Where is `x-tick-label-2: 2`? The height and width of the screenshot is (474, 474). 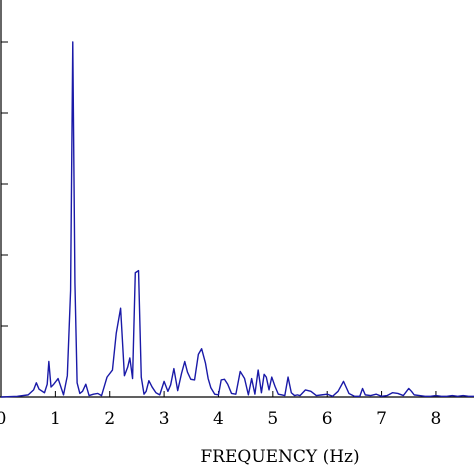 x-tick-label-2: 2 is located at coordinates (109, 419).